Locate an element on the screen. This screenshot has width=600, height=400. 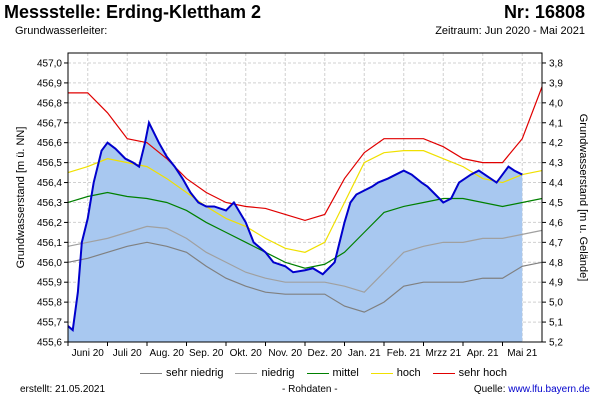
station-number: Nr: 16808 is located at coordinates (544, 12).